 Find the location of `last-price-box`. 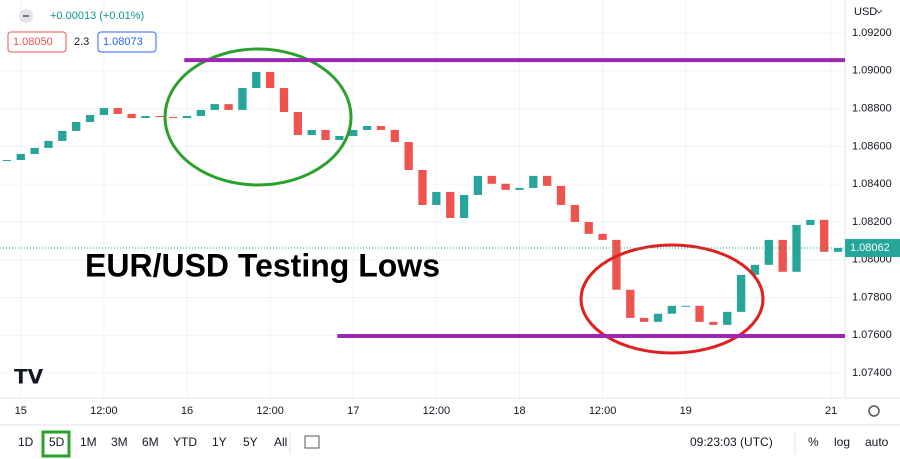

last-price-box is located at coordinates (872, 248).